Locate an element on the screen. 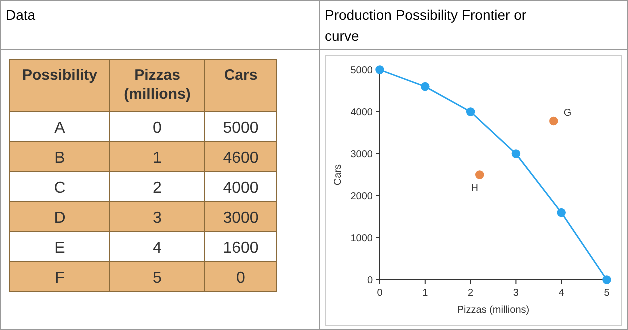 The image size is (628, 330). data-label: 1 is located at coordinates (157, 158).